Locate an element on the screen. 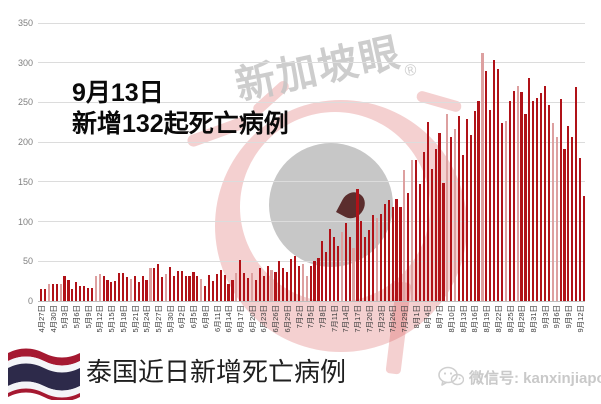  annotation-date: 9月13日 is located at coordinates (118, 93).